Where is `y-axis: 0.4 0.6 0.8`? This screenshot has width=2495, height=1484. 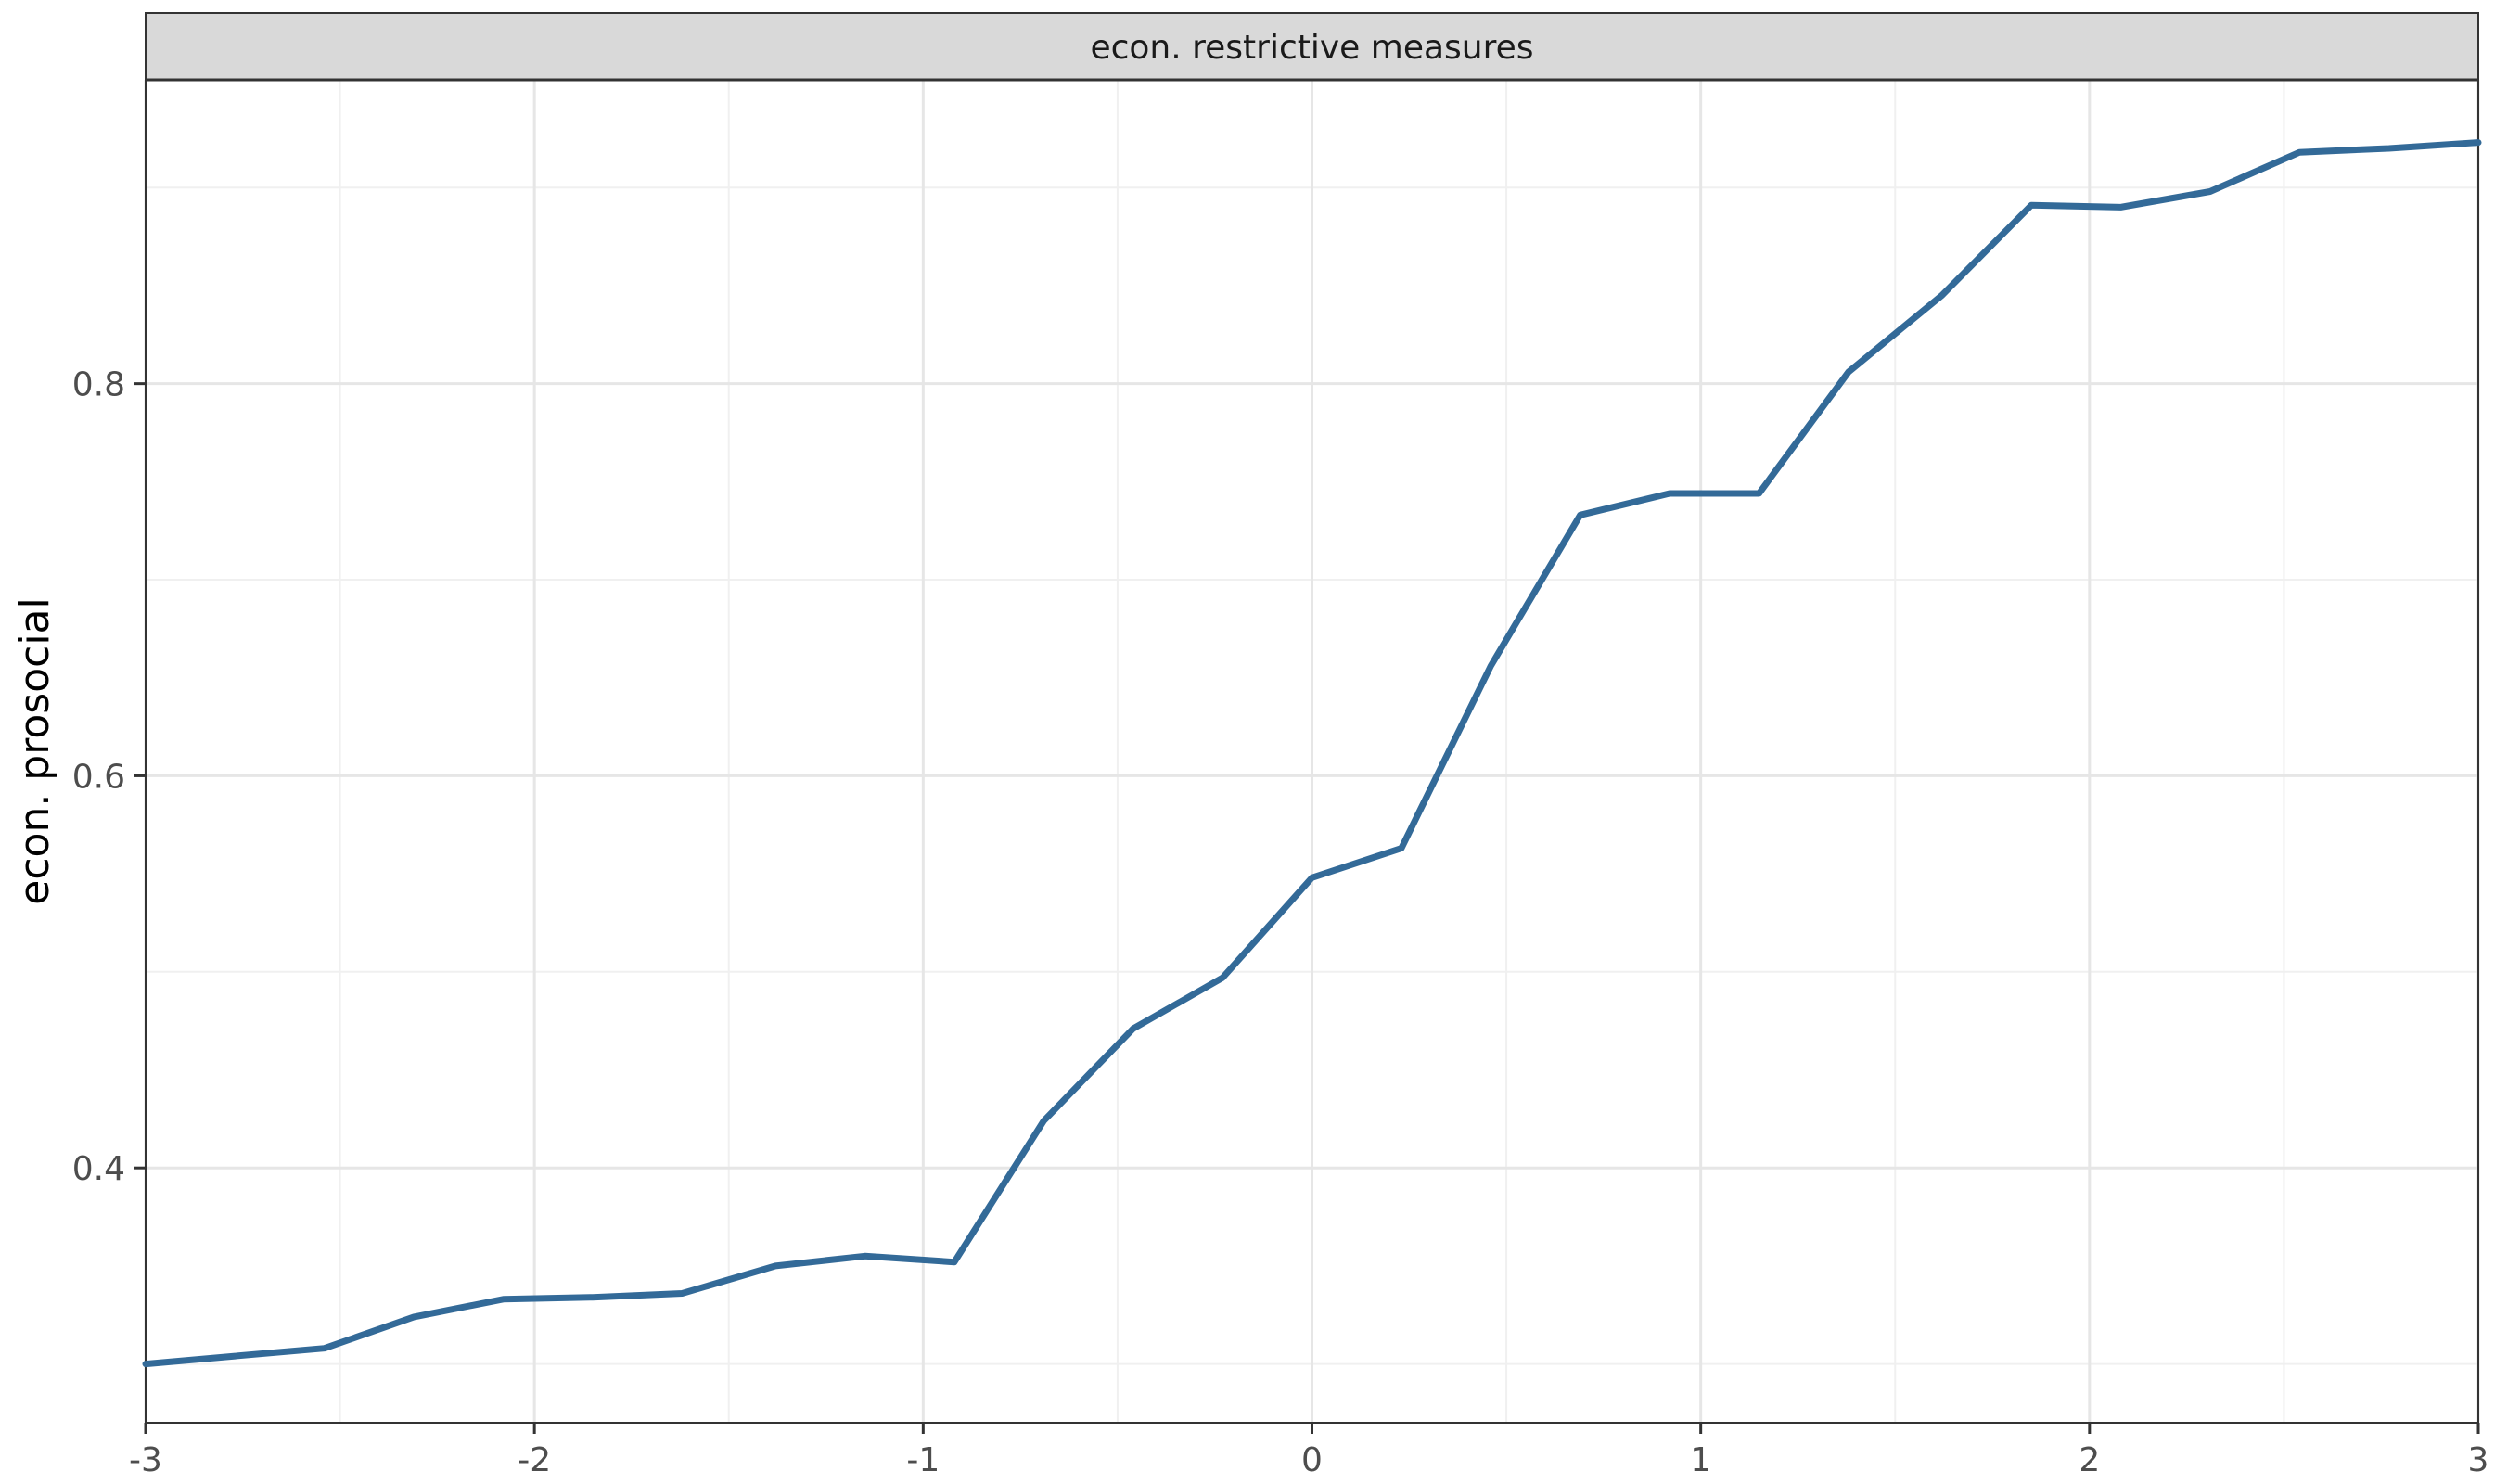 y-axis: 0.4 0.6 0.8 is located at coordinates (109, 777).